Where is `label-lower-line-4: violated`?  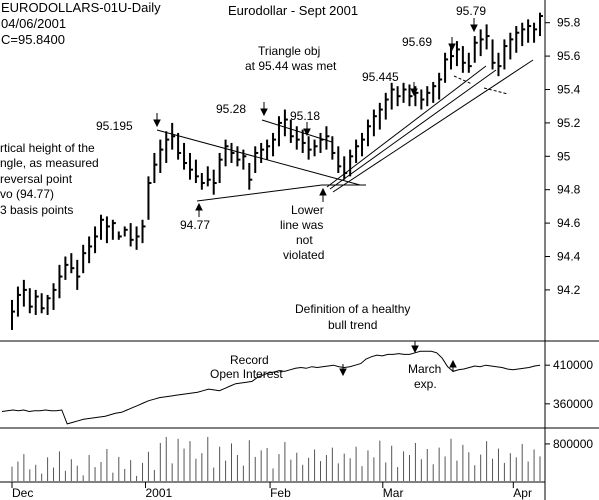
label-lower-line-4: violated is located at coordinates (303, 255).